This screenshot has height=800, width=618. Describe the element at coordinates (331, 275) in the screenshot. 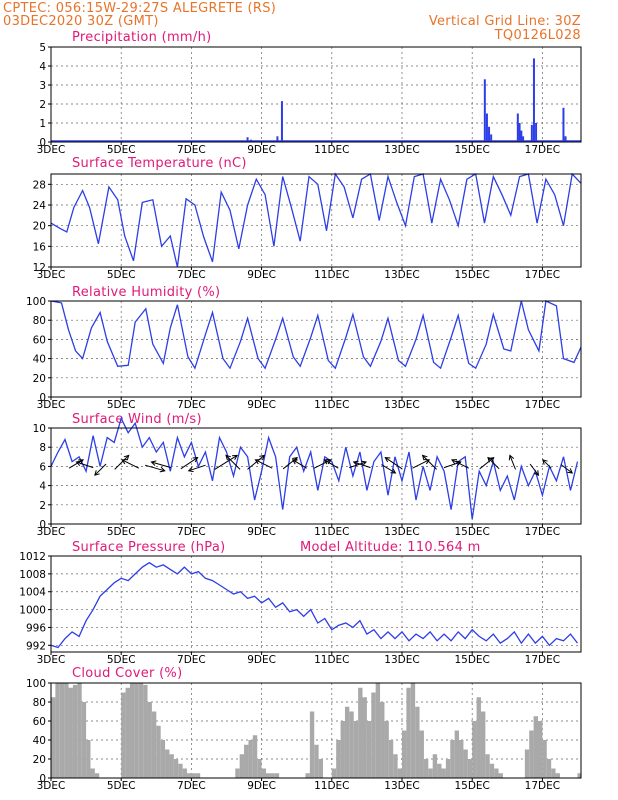

I see `temperature-xtick-label: 11DEC` at that location.